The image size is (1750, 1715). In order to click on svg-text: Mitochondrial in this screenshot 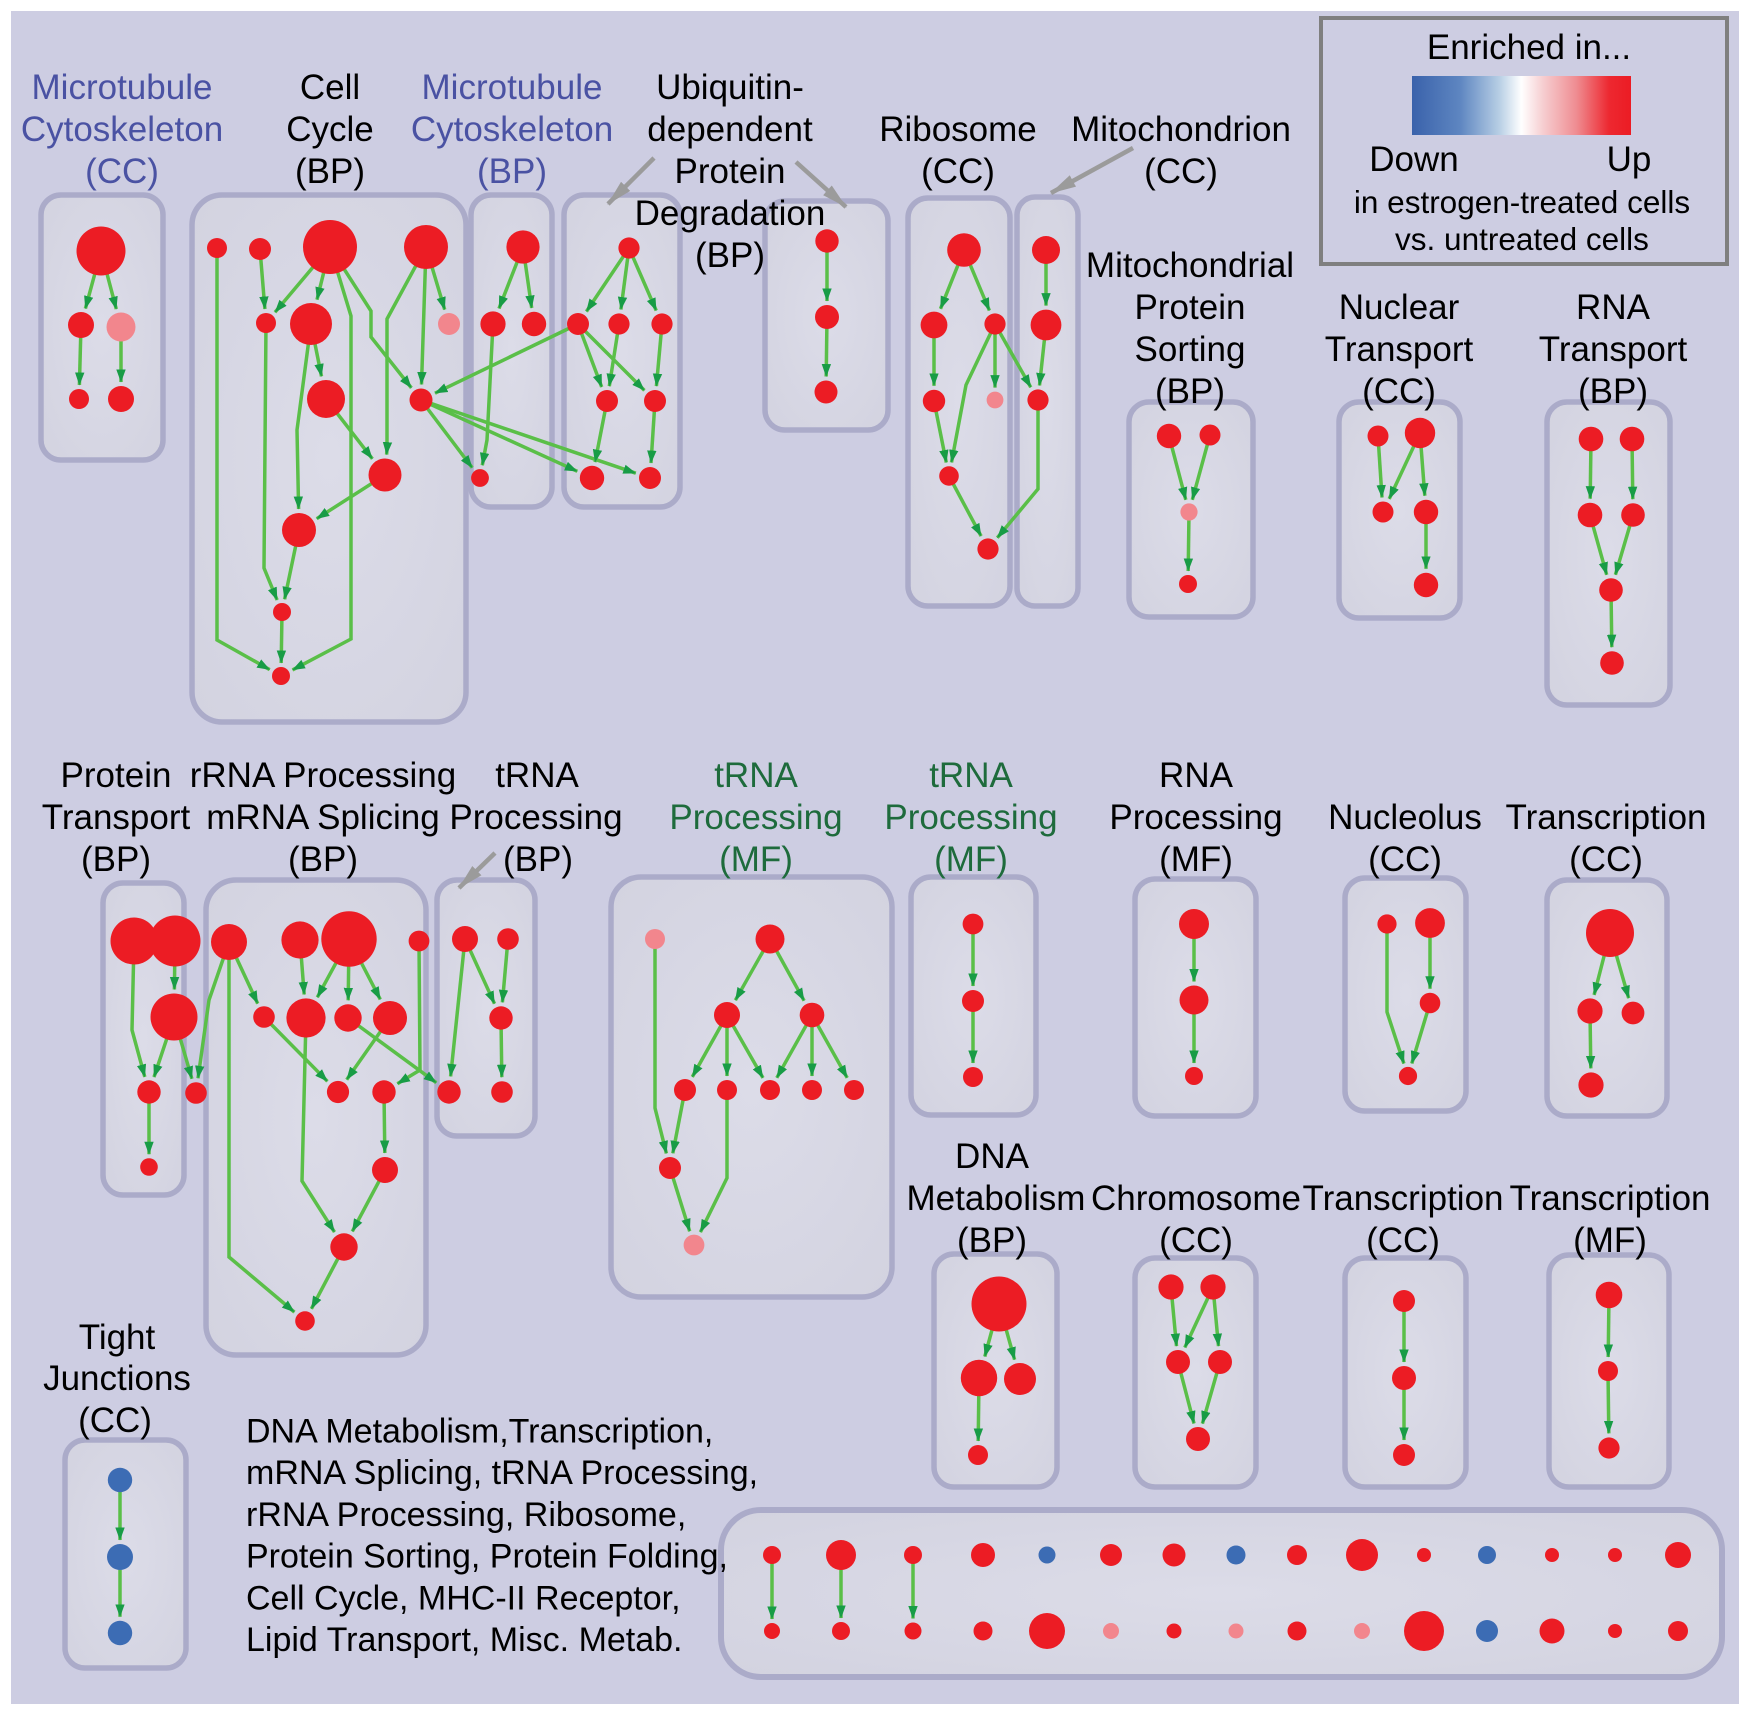, I will do `click(1190, 265)`.